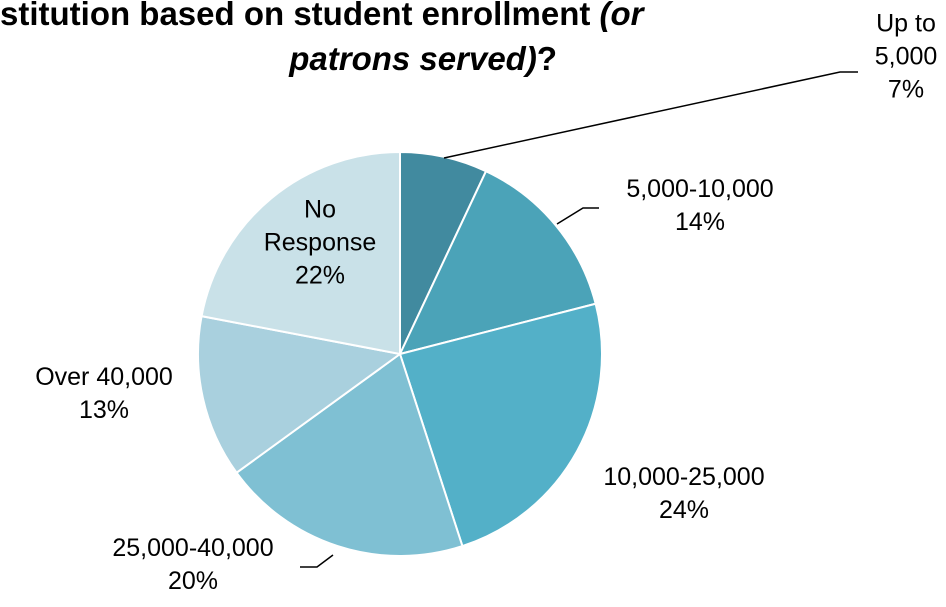  Describe the element at coordinates (683, 477) in the screenshot. I see `slice-category-3: 10,000-25,000` at that location.